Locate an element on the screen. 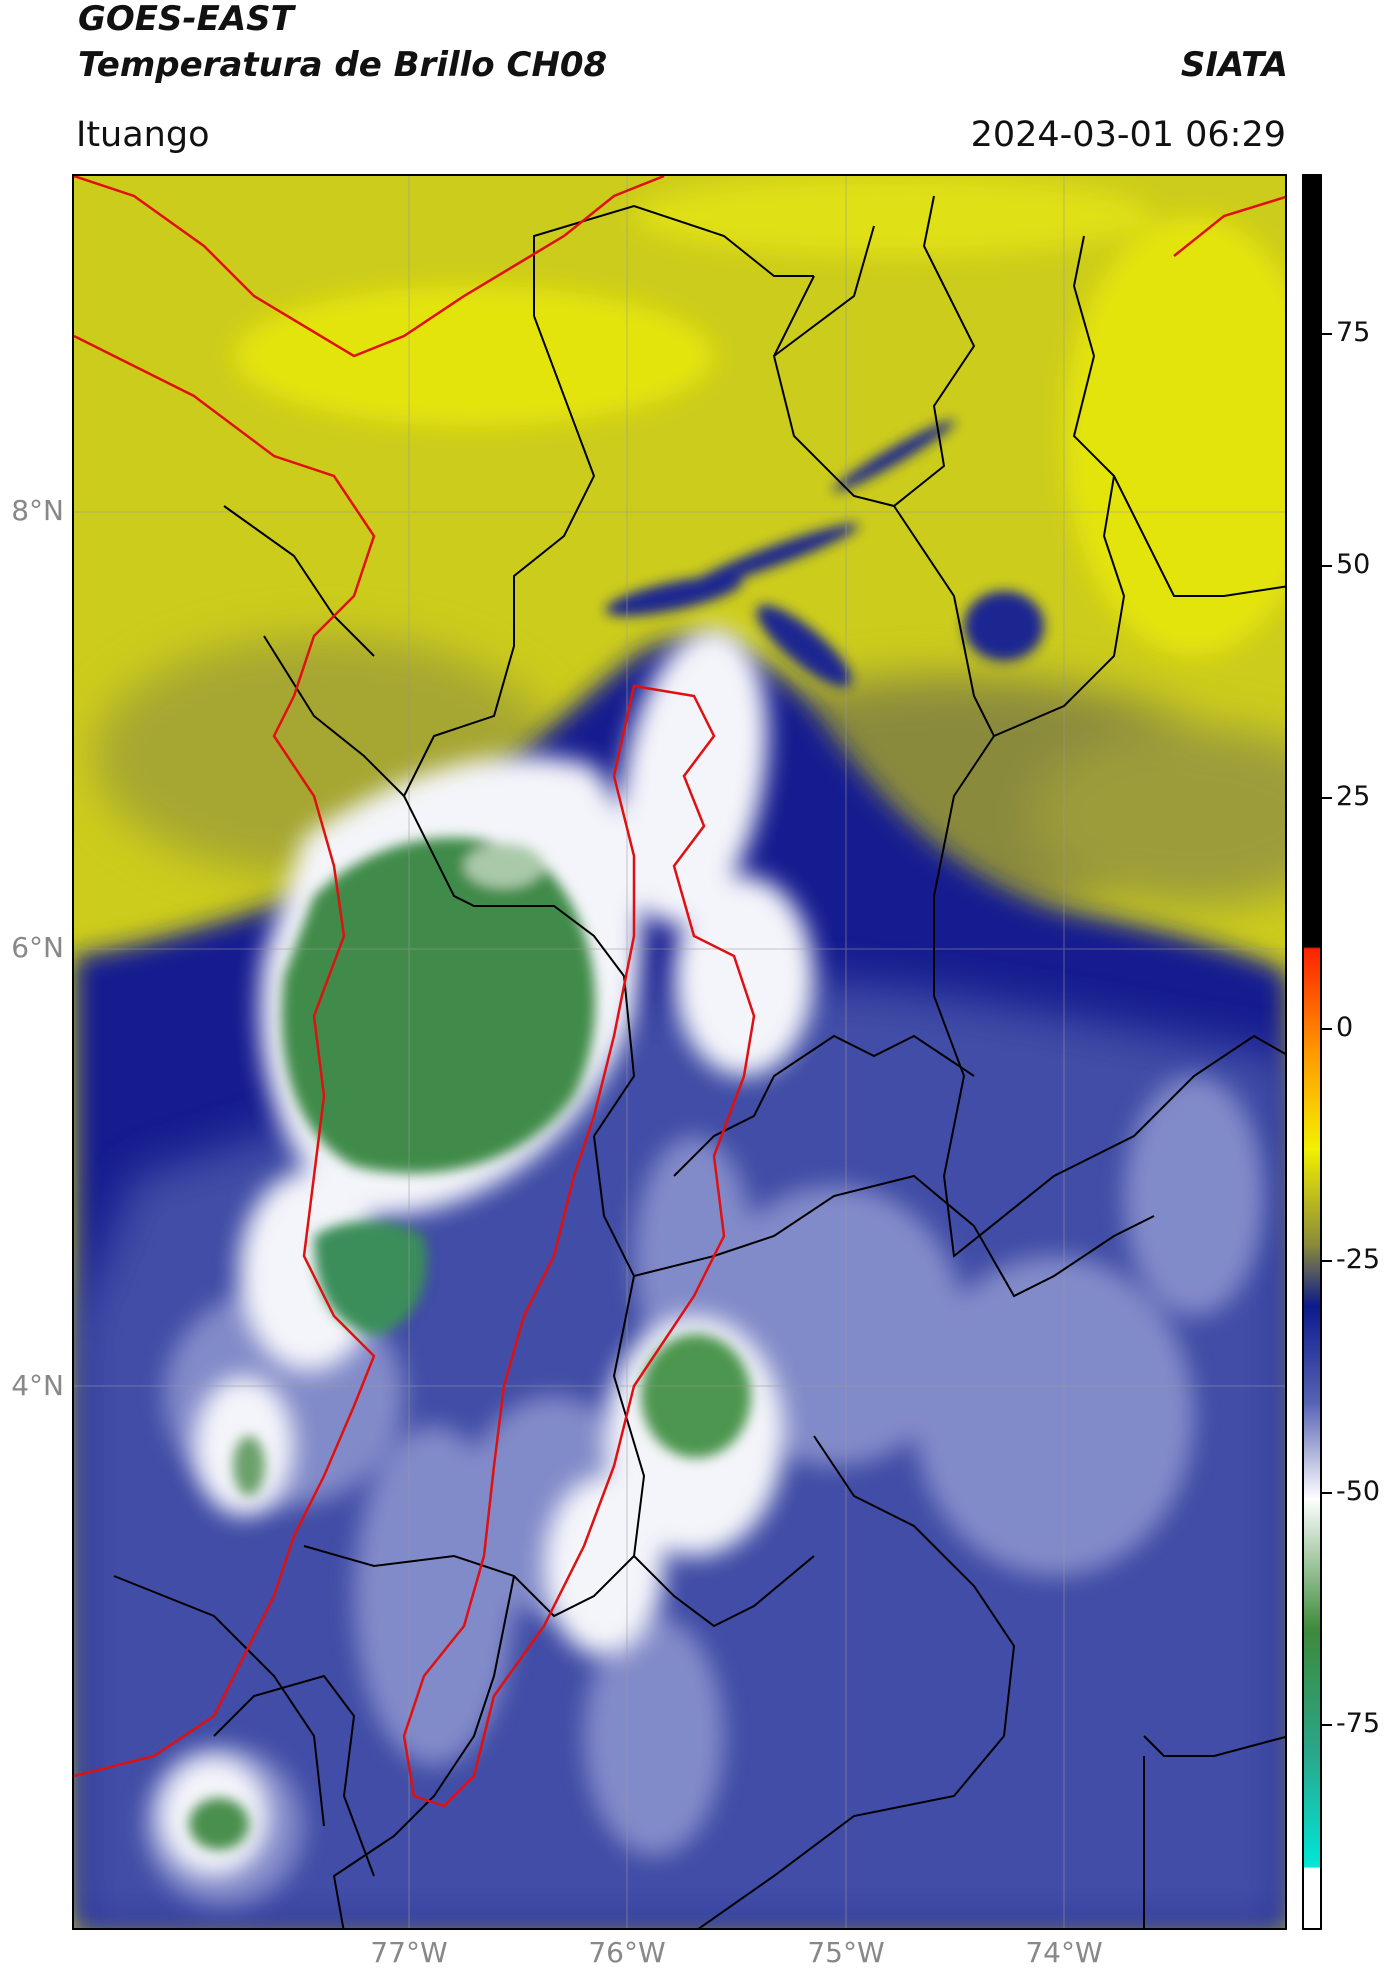 The image size is (1384, 1981). colorbar-label-0: 0 is located at coordinates (1345, 1027).